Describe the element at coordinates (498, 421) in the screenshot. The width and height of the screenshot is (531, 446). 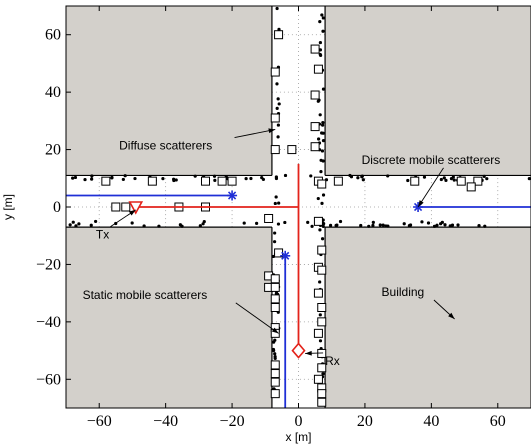
I see `x-tick-label: 60` at that location.